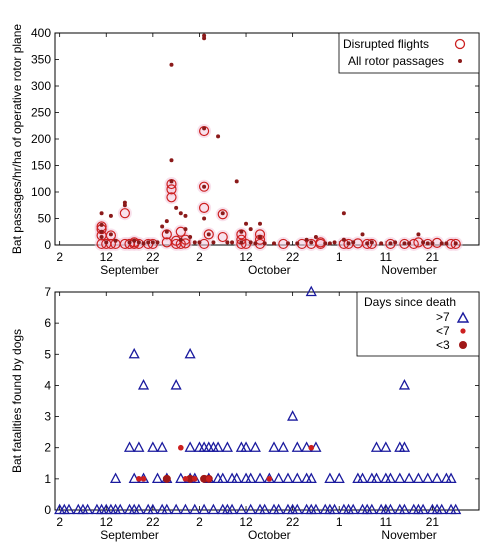  What do you see at coordinates (41, 33) in the screenshot?
I see `y-tick-label: 400` at bounding box center [41, 33].